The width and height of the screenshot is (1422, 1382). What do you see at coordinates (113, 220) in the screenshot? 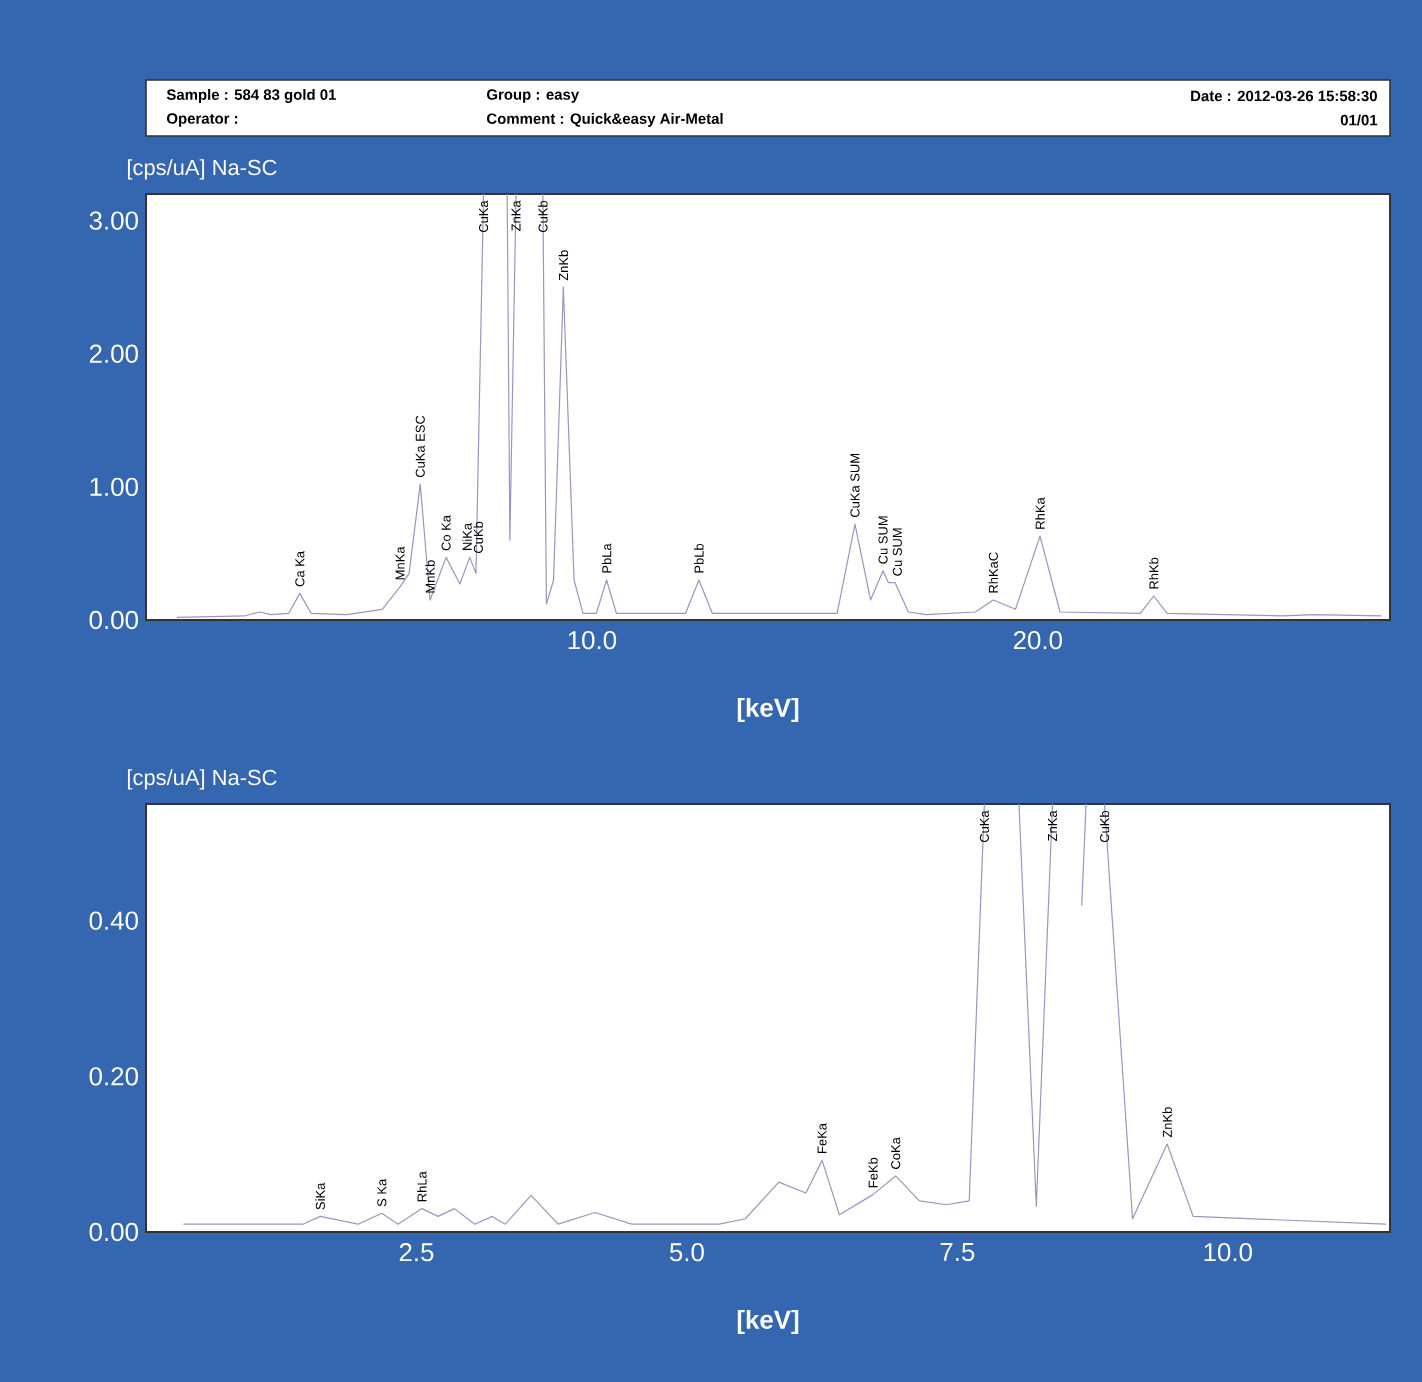
I see `y-tick-label: 3.00` at bounding box center [113, 220].